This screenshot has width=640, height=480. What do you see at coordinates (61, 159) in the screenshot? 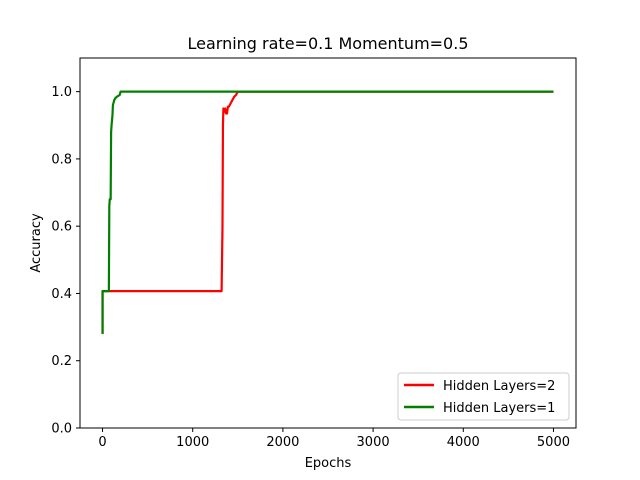
I see `y-tick-label: 0.8` at bounding box center [61, 159].